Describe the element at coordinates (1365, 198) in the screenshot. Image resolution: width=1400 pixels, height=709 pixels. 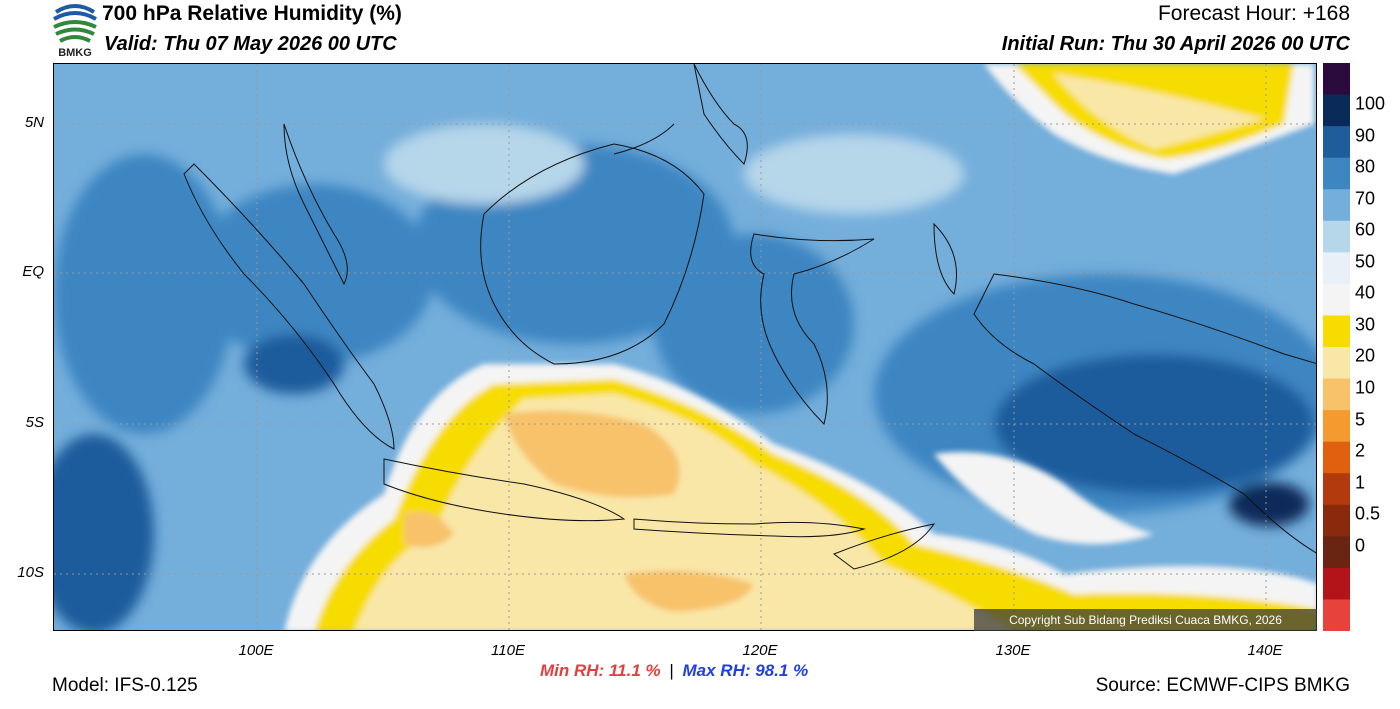
I see `colorbar-label: 70` at that location.